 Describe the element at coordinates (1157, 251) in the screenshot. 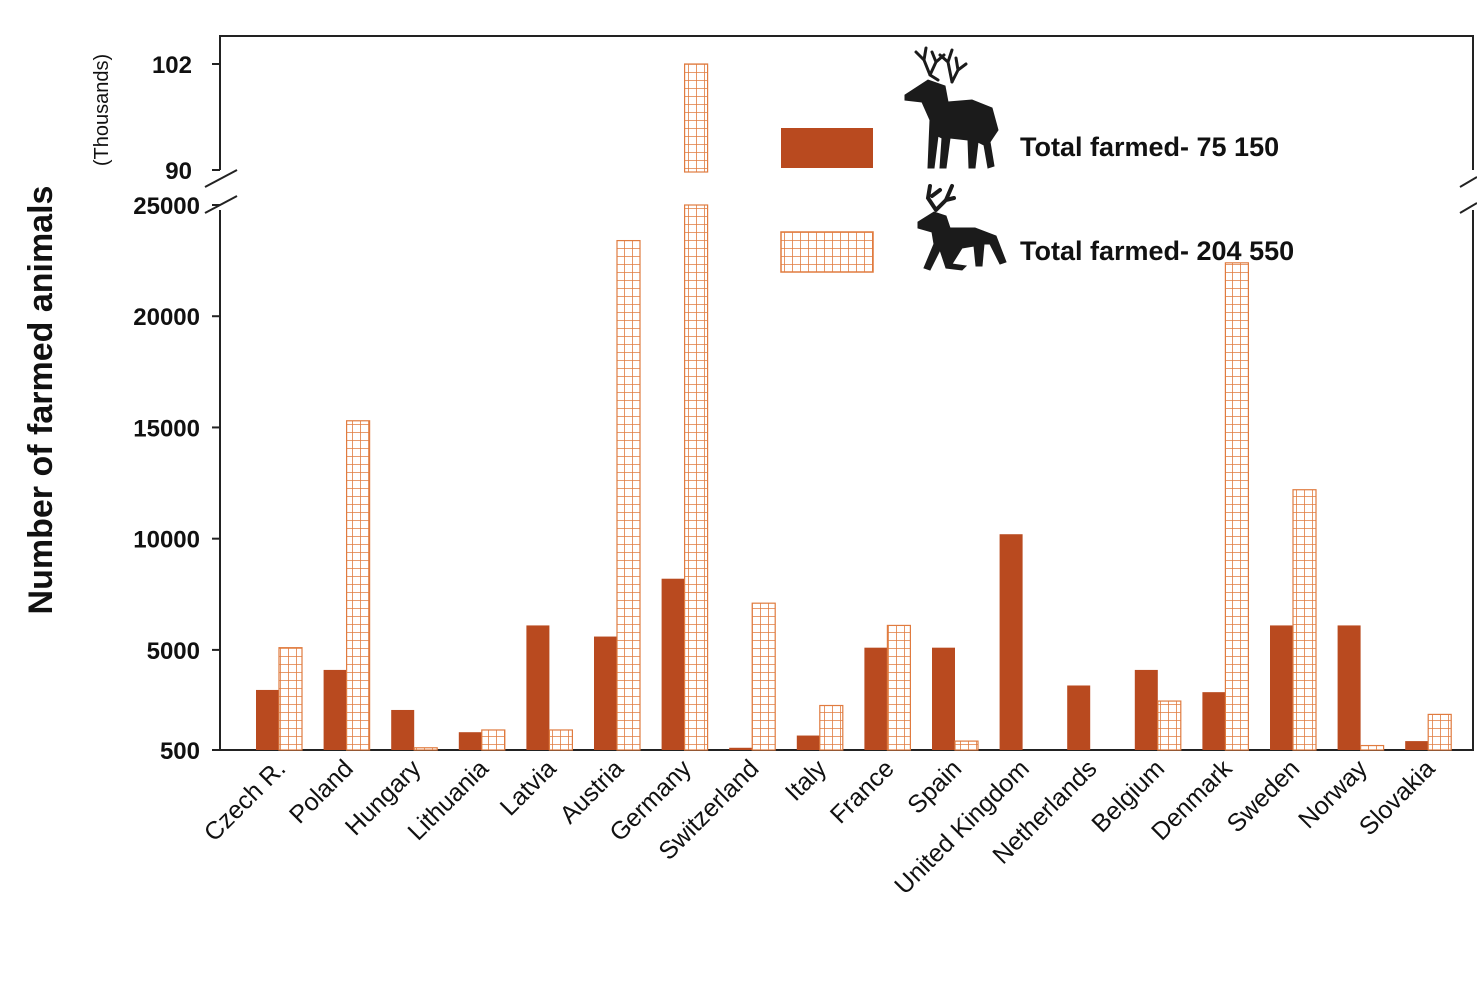

I see `legend-label-grid: Total farmed- 204 550` at that location.